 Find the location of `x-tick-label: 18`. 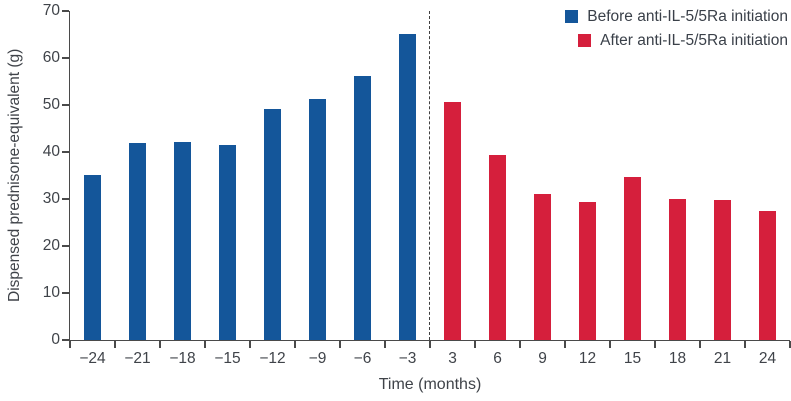

x-tick-label: 18 is located at coordinates (677, 358).